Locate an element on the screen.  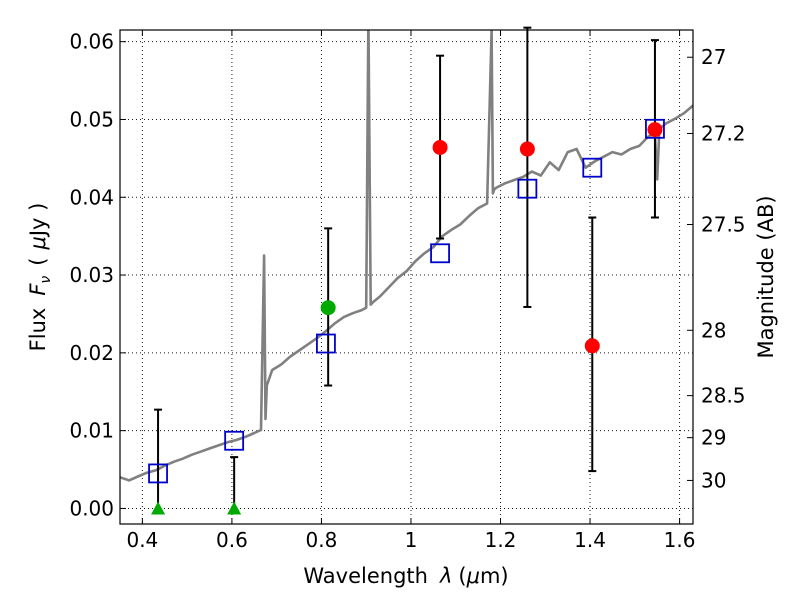
x-axis-title: Wavelength λ (μm) is located at coordinates (405, 576).